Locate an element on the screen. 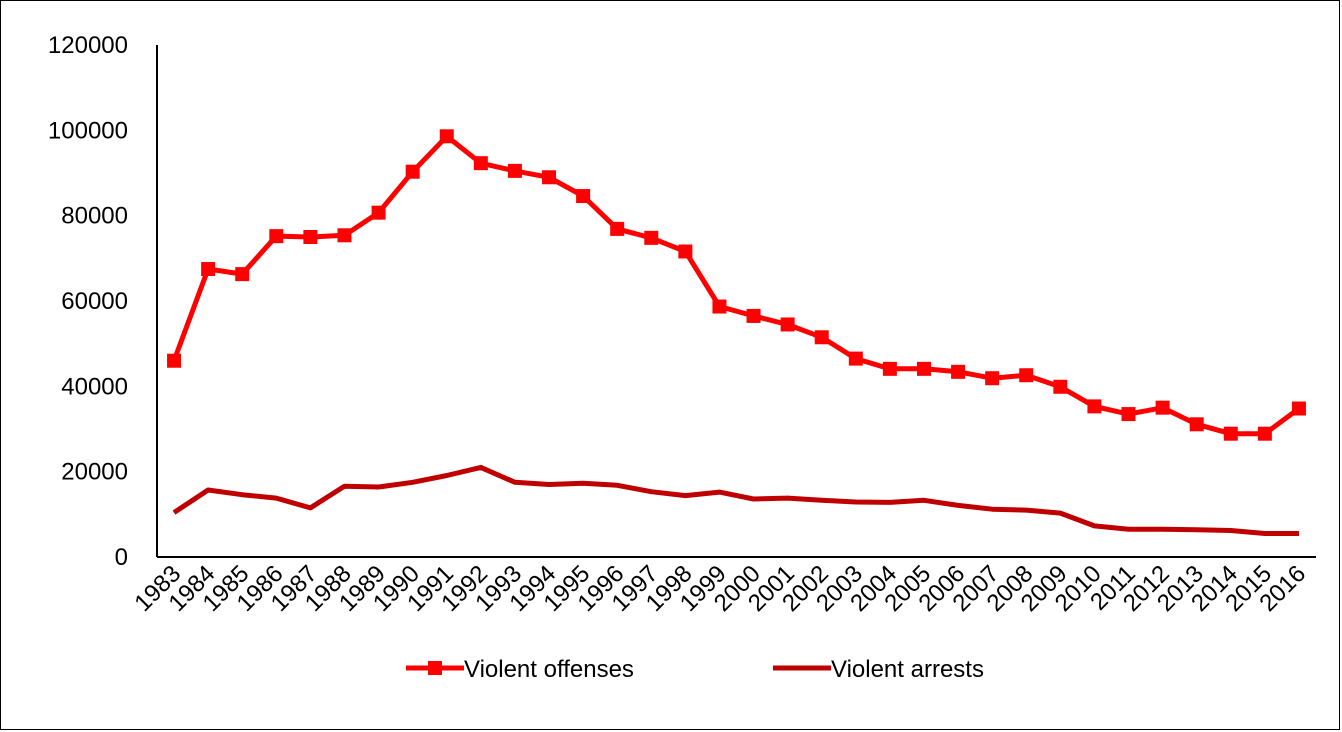 The image size is (1342, 732). legend-label: Violent arrests is located at coordinates (907, 669).